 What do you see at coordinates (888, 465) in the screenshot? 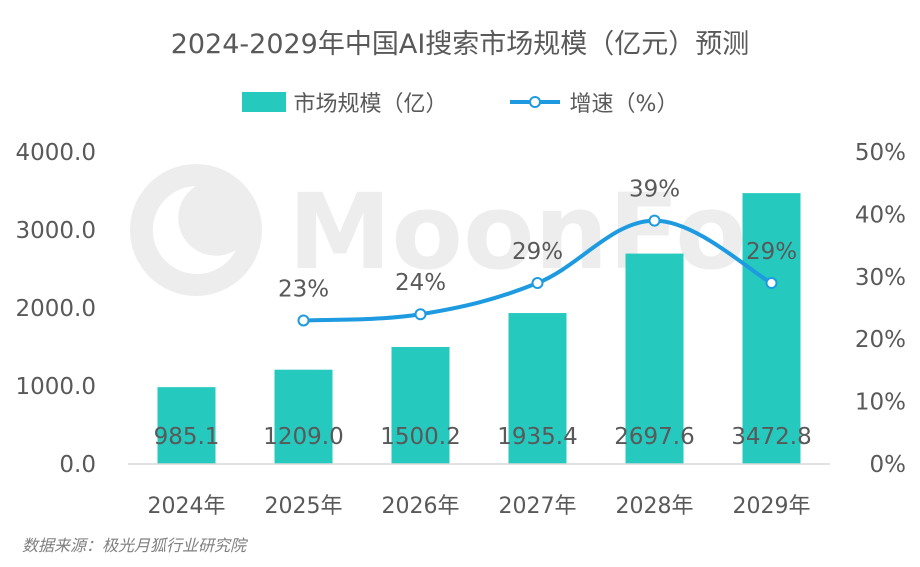
I see `y-right-tick-label: 0%` at bounding box center [888, 465].